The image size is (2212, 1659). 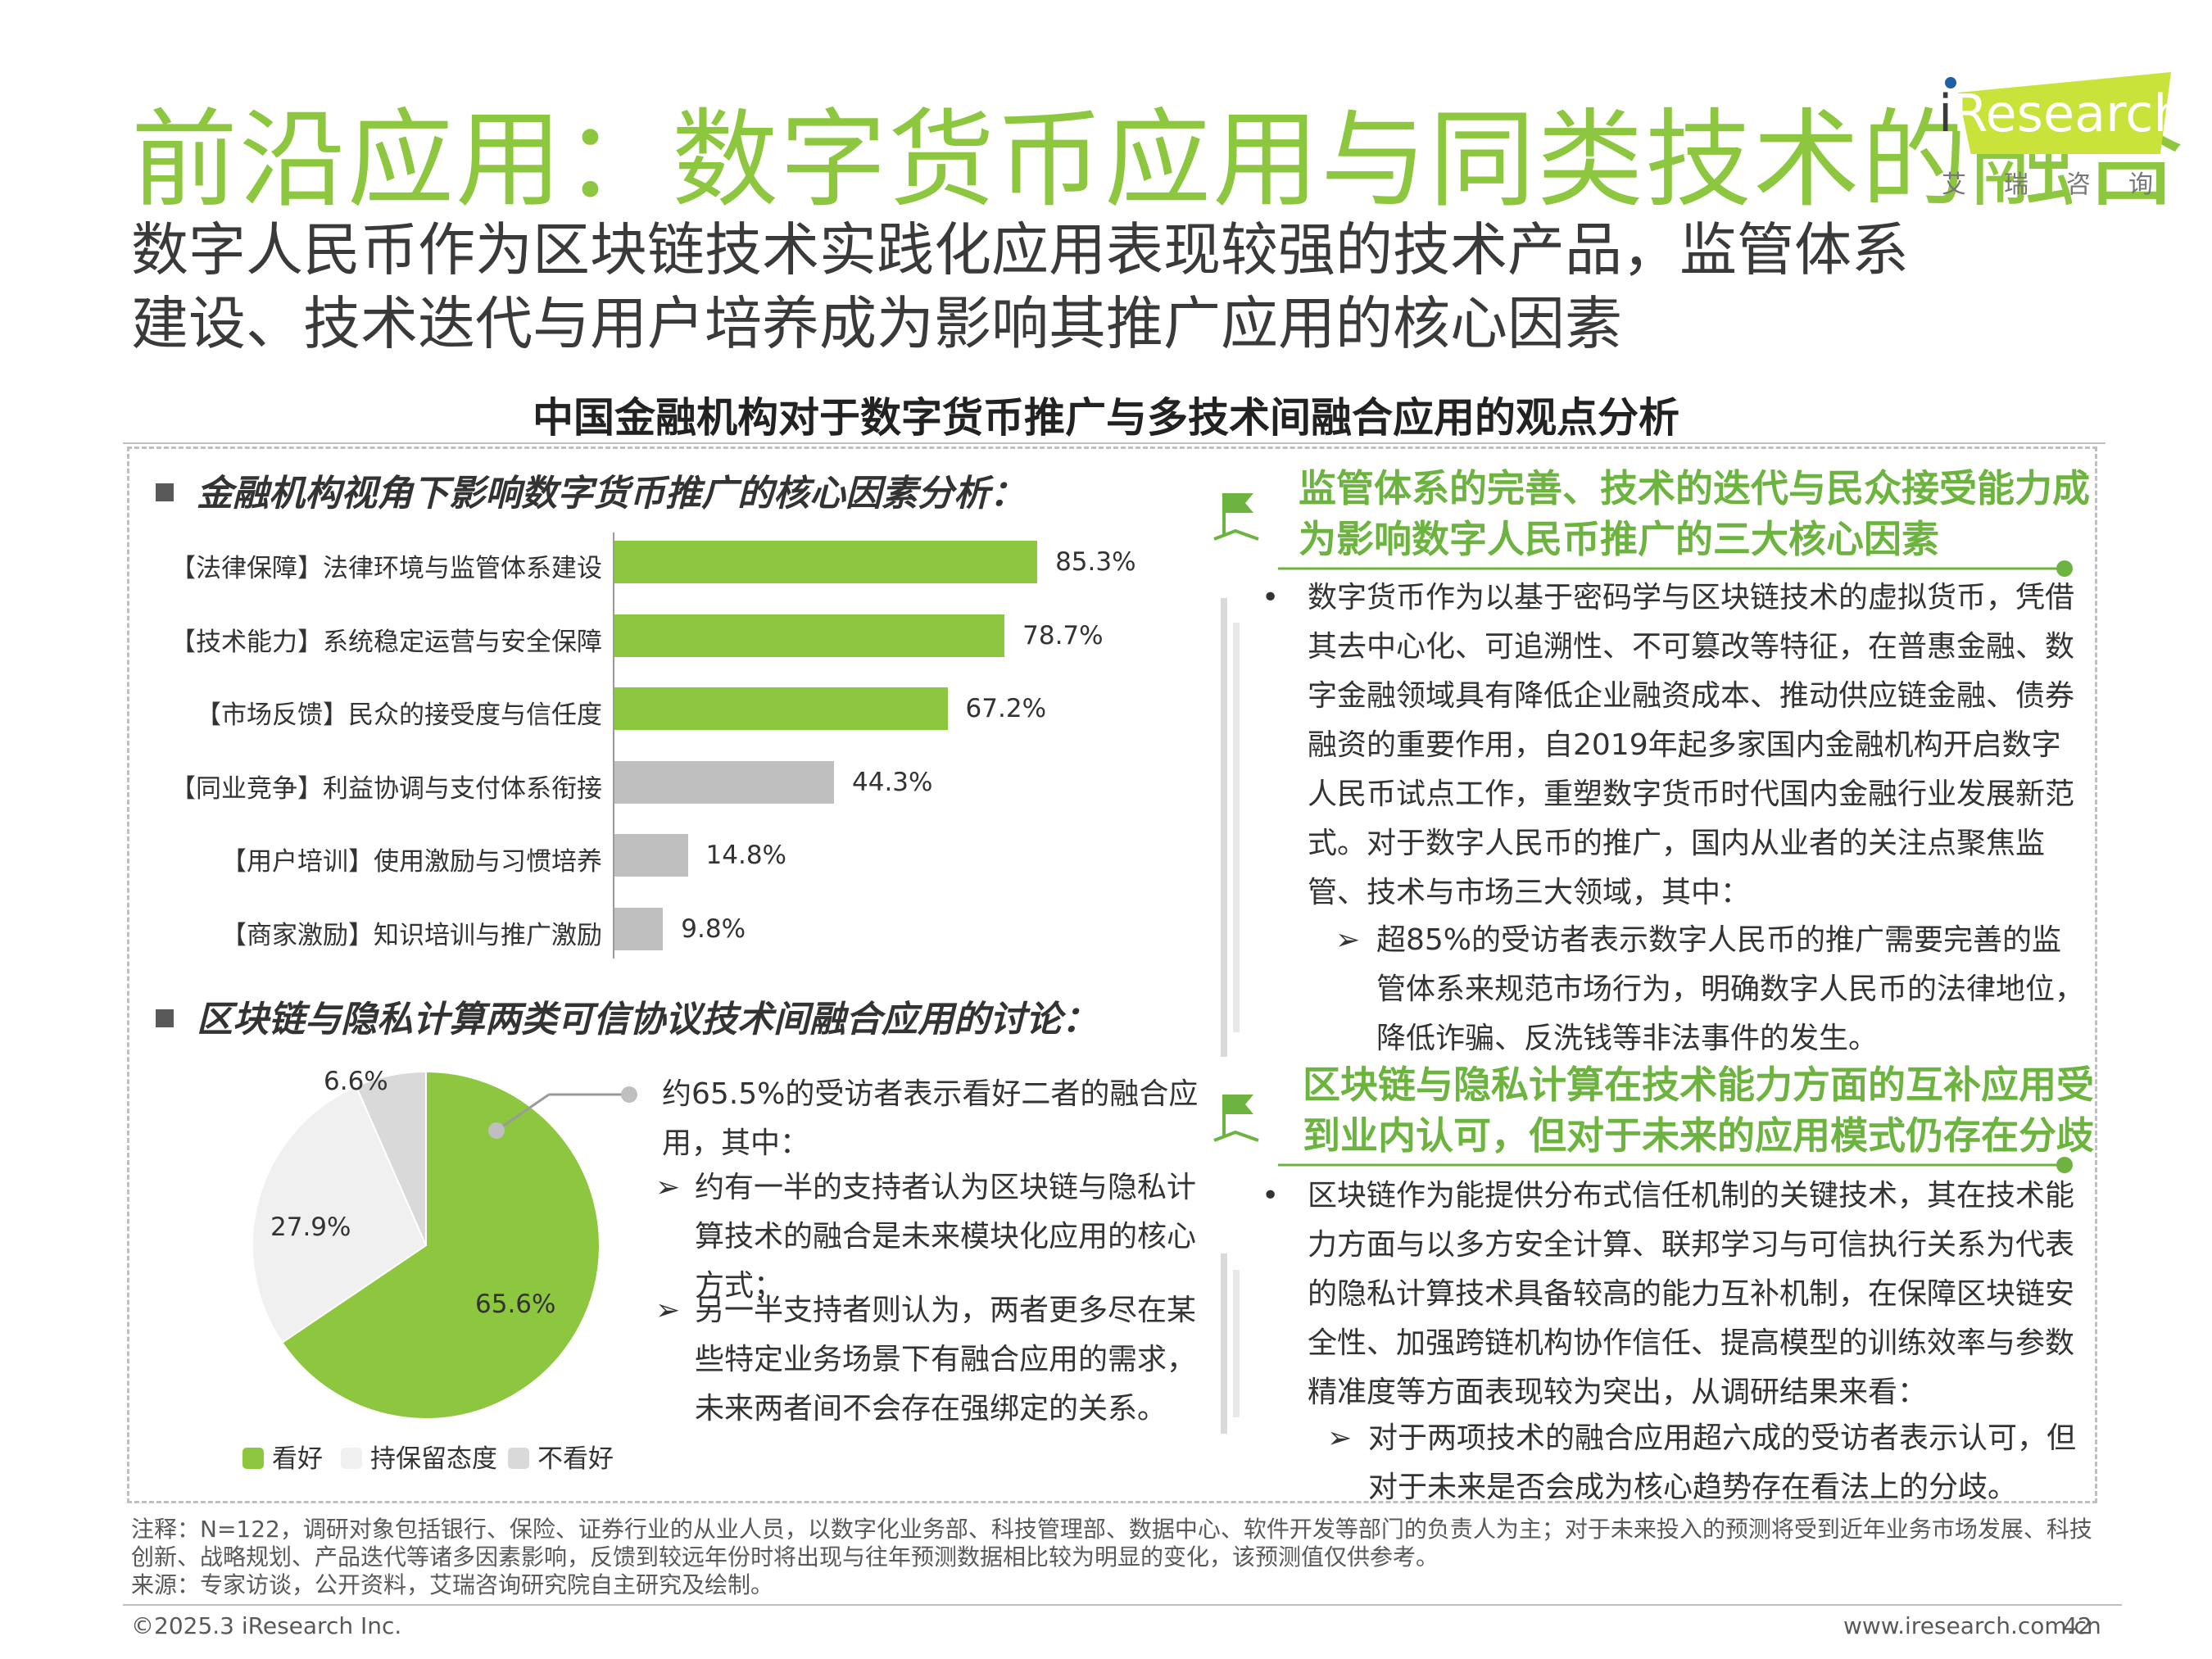 I want to click on pie-callout-point-1-text: 约有一半的支持者认为区块链与隐私计算技术的融合是未来模块化应用的核心方式；, so click(x=946, y=1237).